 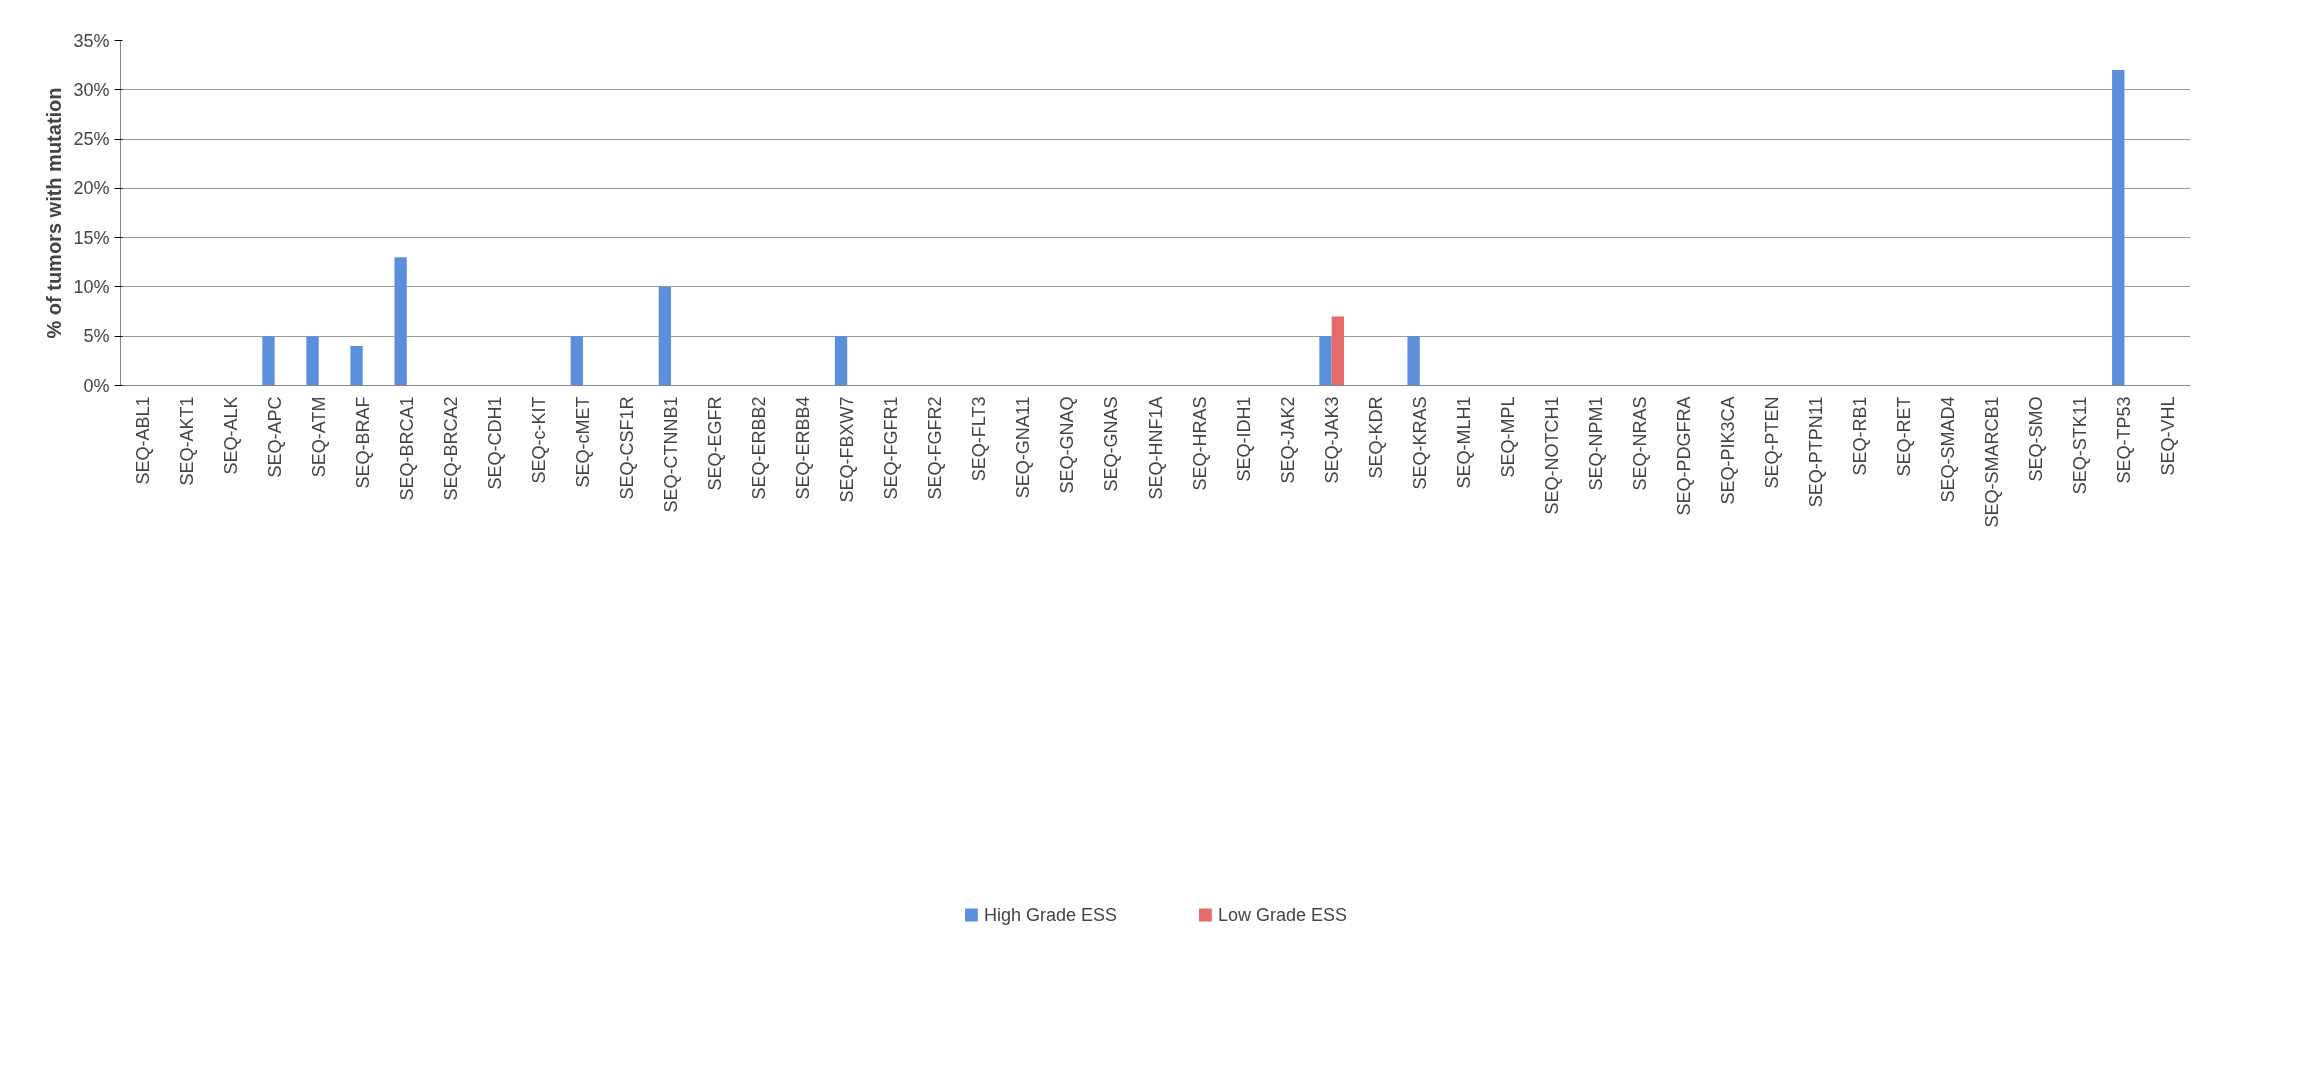 What do you see at coordinates (715, 443) in the screenshot?
I see `x-tick-label: SEQ-EGFR` at bounding box center [715, 443].